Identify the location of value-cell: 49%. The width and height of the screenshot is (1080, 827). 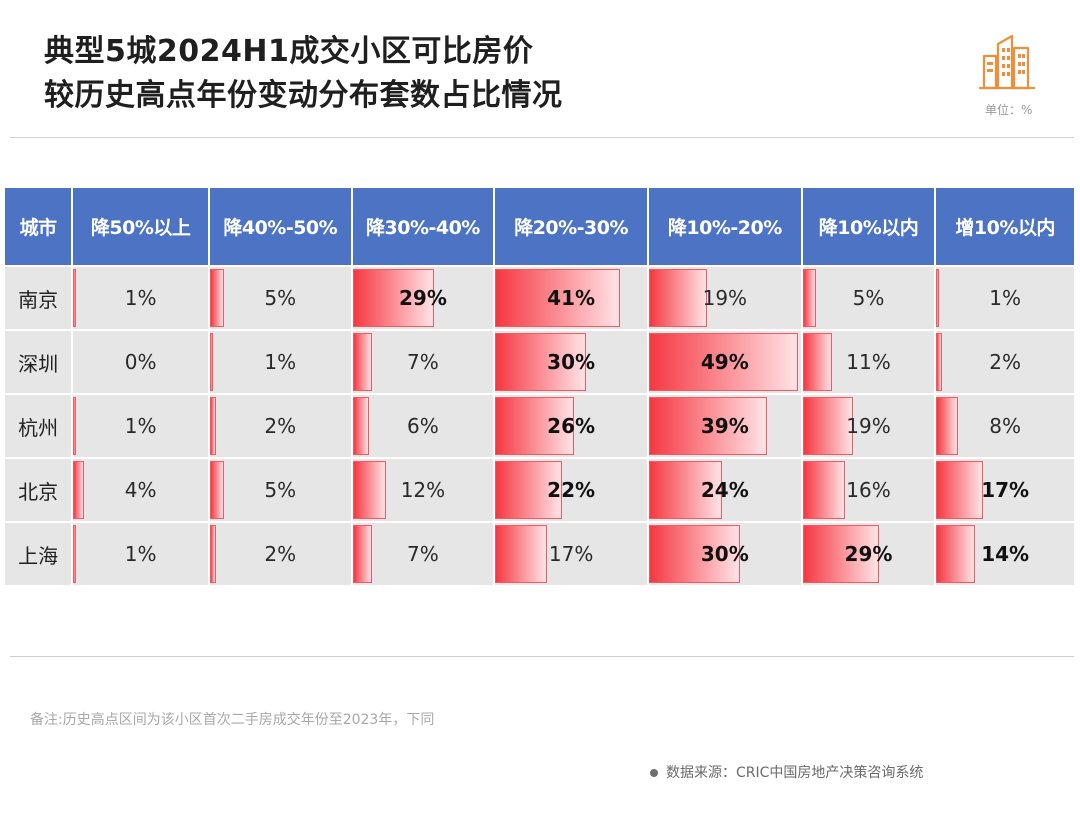
(724, 362).